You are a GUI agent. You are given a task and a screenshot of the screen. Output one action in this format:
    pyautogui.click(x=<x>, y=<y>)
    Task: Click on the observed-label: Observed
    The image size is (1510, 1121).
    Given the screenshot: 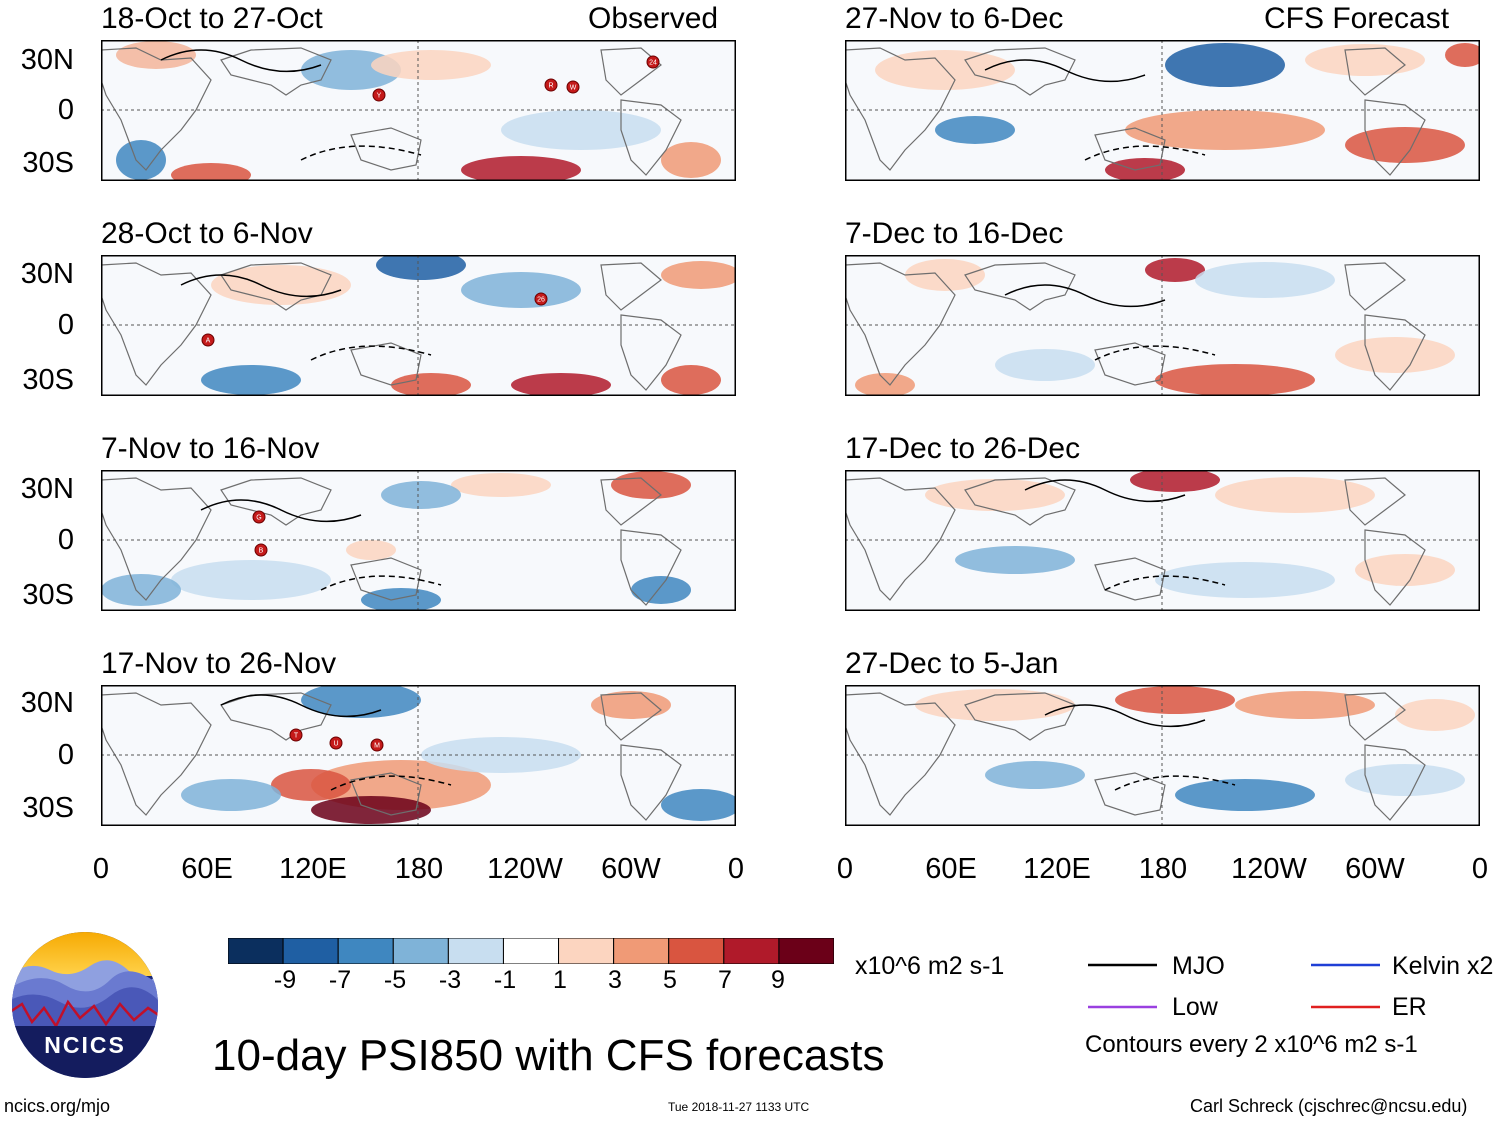 What is the action you would take?
    pyautogui.click(x=653, y=18)
    